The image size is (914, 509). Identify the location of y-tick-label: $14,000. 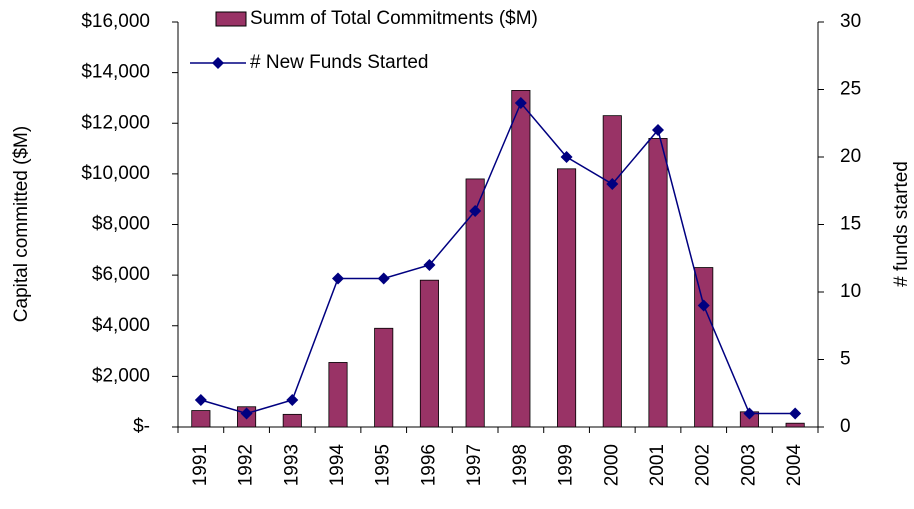
(115, 72).